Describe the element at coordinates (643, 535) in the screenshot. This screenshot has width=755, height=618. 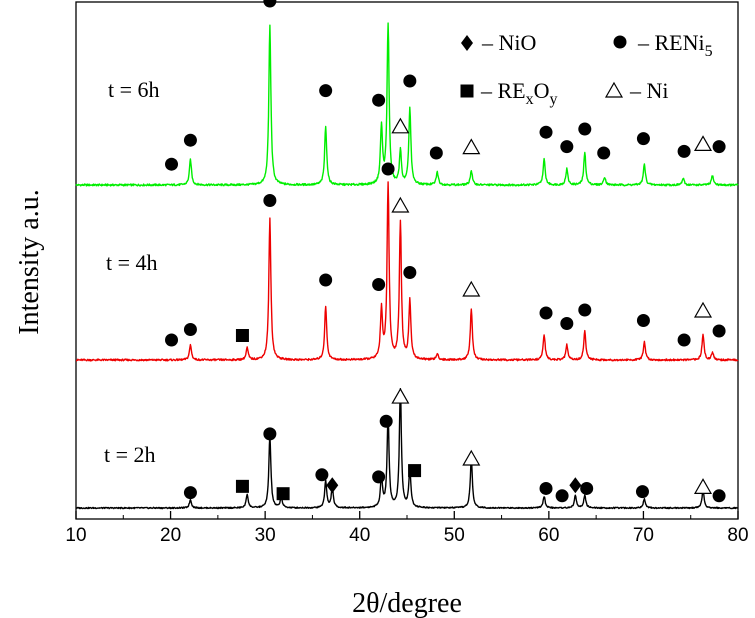
I see `x-tick-label: 70` at that location.